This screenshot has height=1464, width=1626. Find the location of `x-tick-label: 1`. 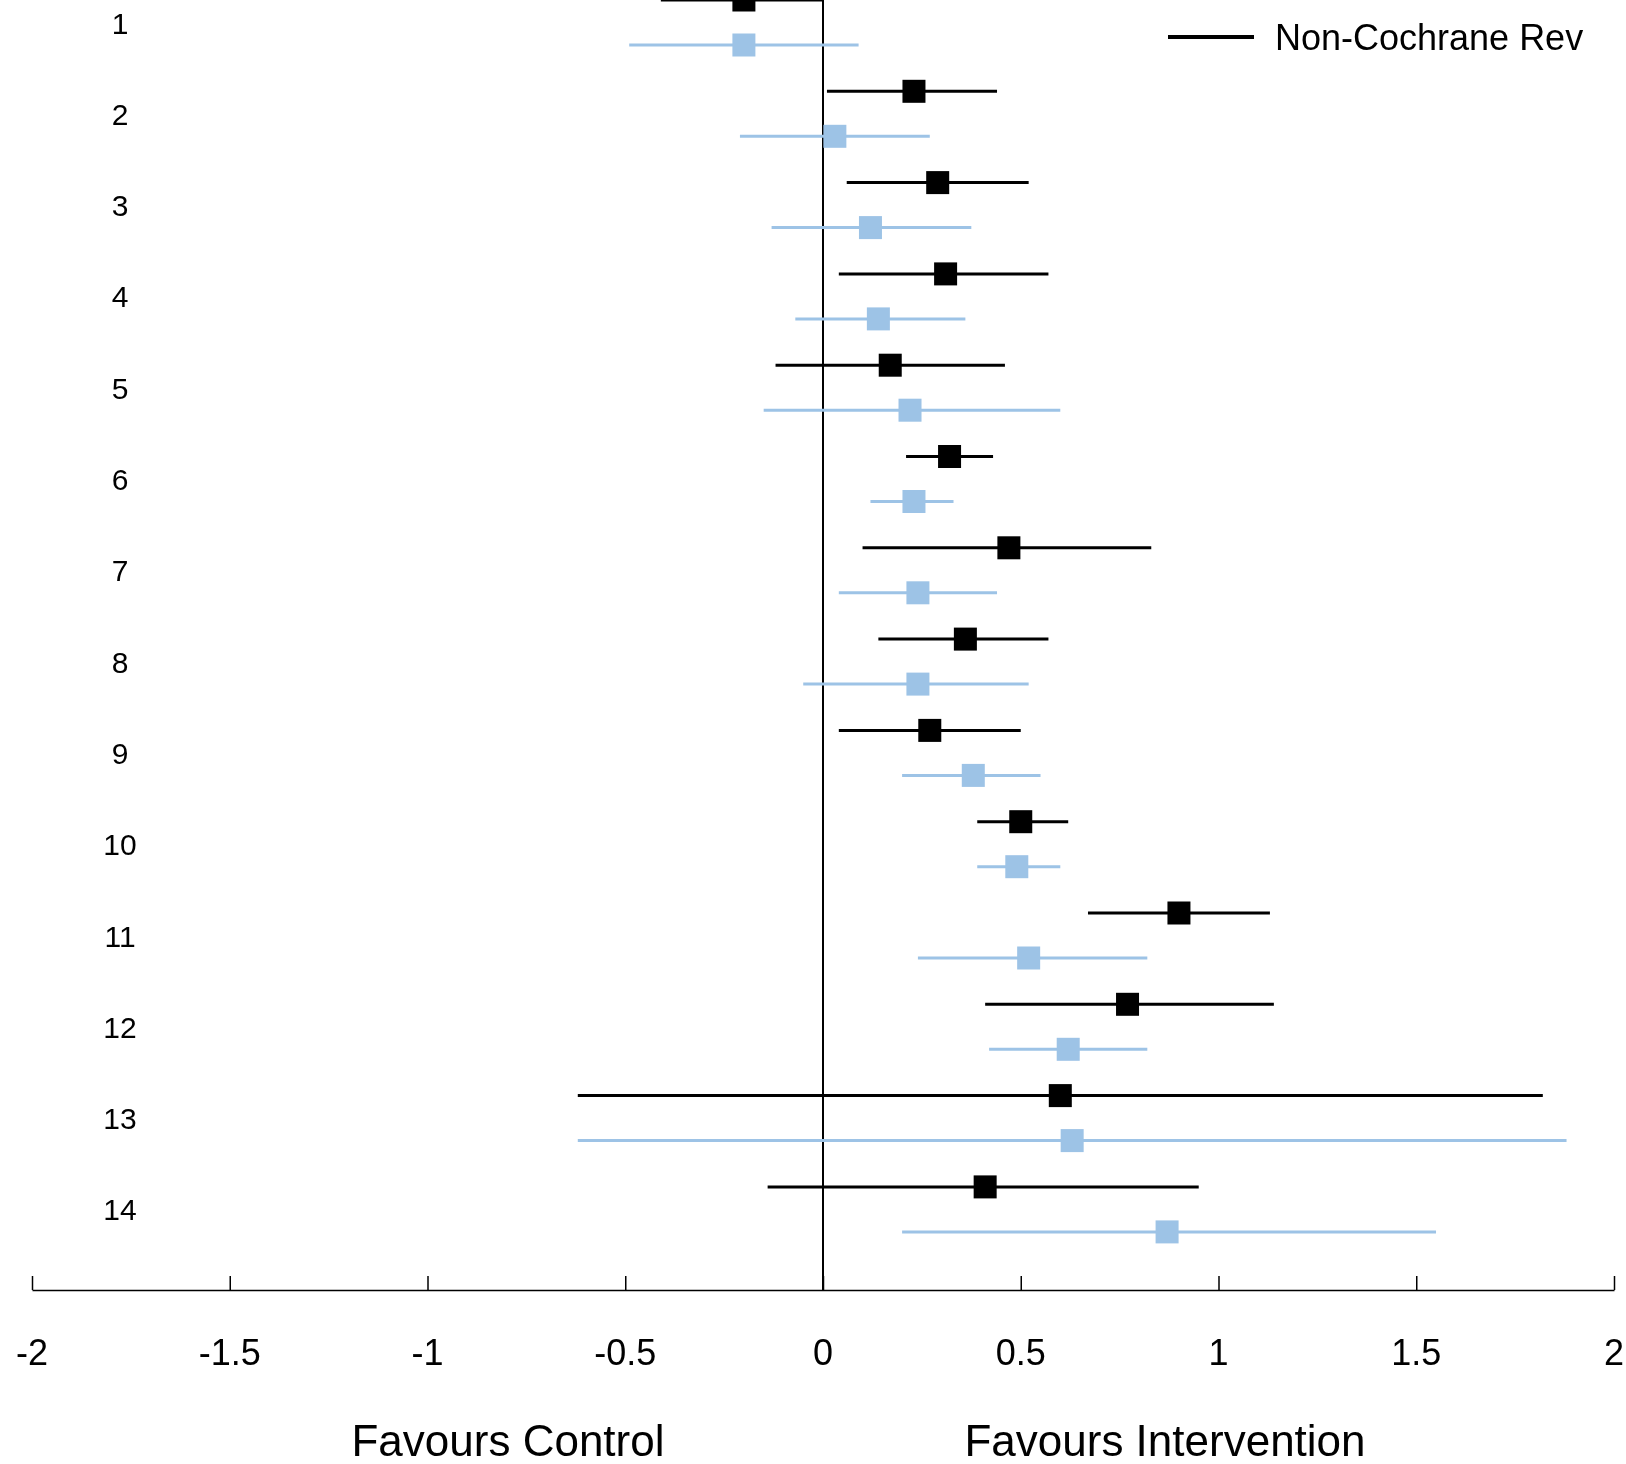

x-tick-label: 1 is located at coordinates (1218, 1352).